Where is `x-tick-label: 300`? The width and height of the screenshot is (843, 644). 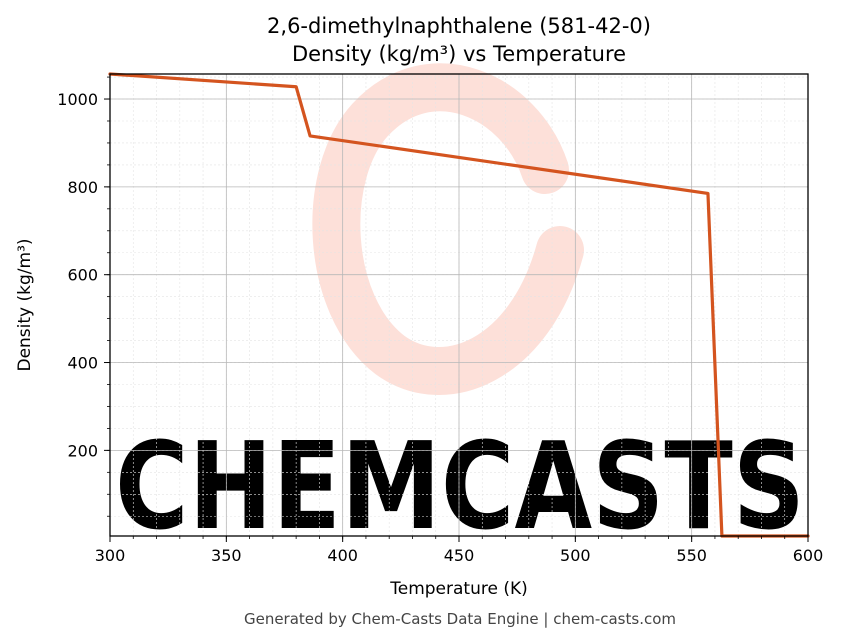
x-tick-label: 300 is located at coordinates (110, 555).